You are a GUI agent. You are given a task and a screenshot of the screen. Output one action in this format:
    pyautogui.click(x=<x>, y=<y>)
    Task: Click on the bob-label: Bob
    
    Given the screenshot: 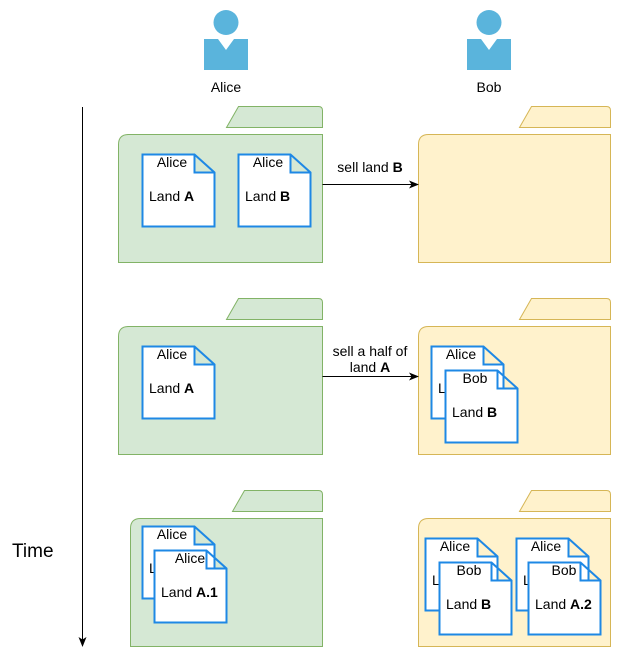 What is the action you would take?
    pyautogui.click(x=489, y=87)
    